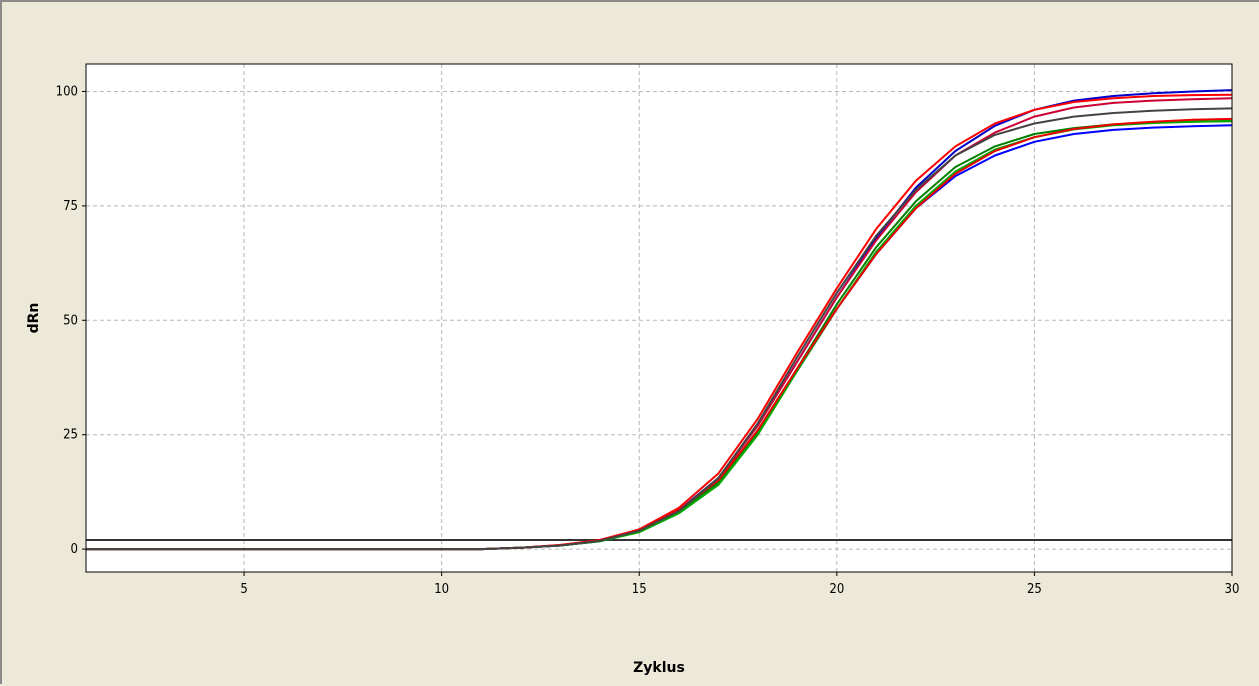  I want to click on x-tick-label: 10, so click(441, 589).